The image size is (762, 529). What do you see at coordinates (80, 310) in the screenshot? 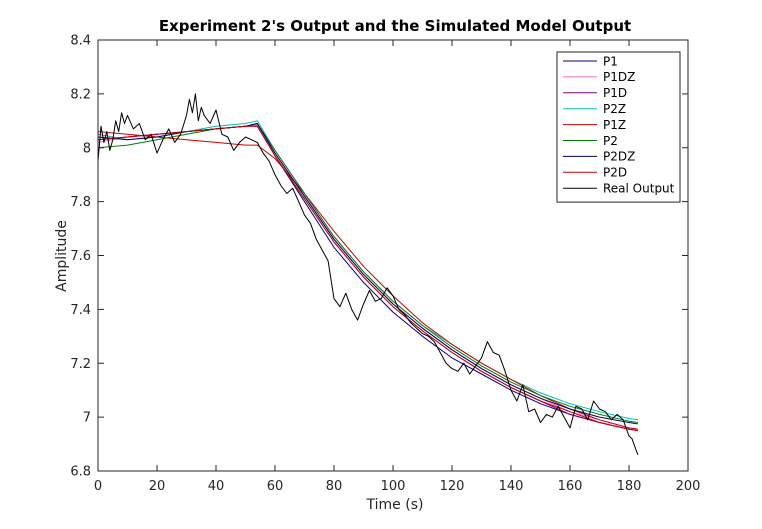
I see `y-tick-label: 7.4` at bounding box center [80, 310].